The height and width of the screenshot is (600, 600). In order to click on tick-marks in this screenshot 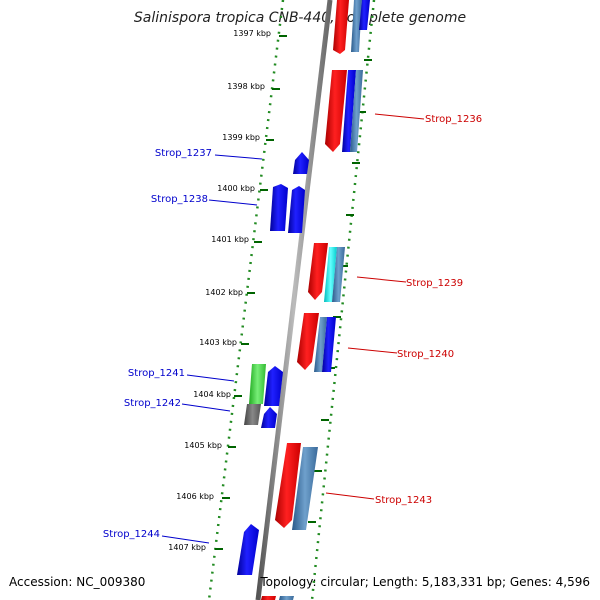, I will do `click(251, 292)`.